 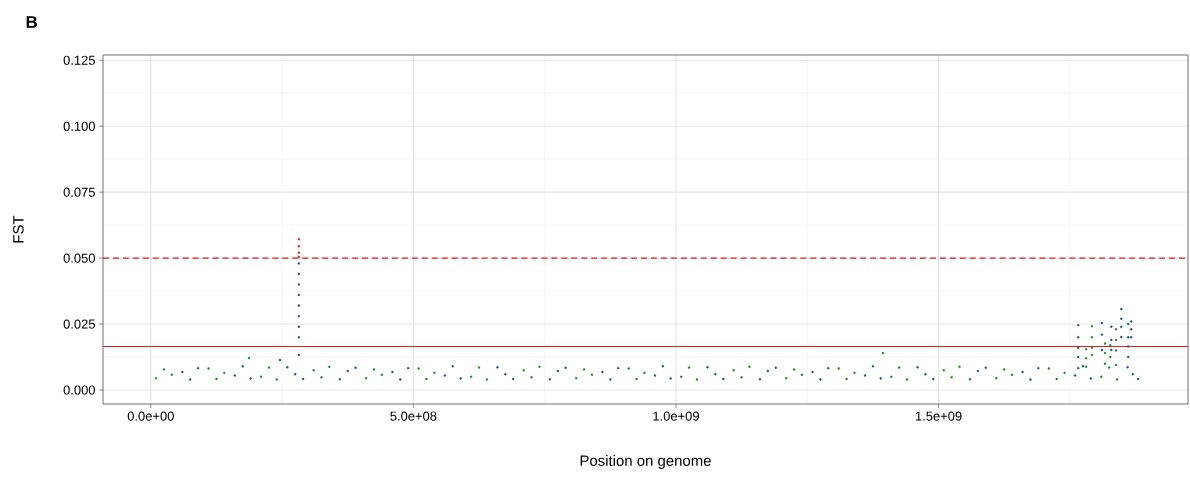 I want to click on y-tick-label: 0.050, so click(x=79, y=258).